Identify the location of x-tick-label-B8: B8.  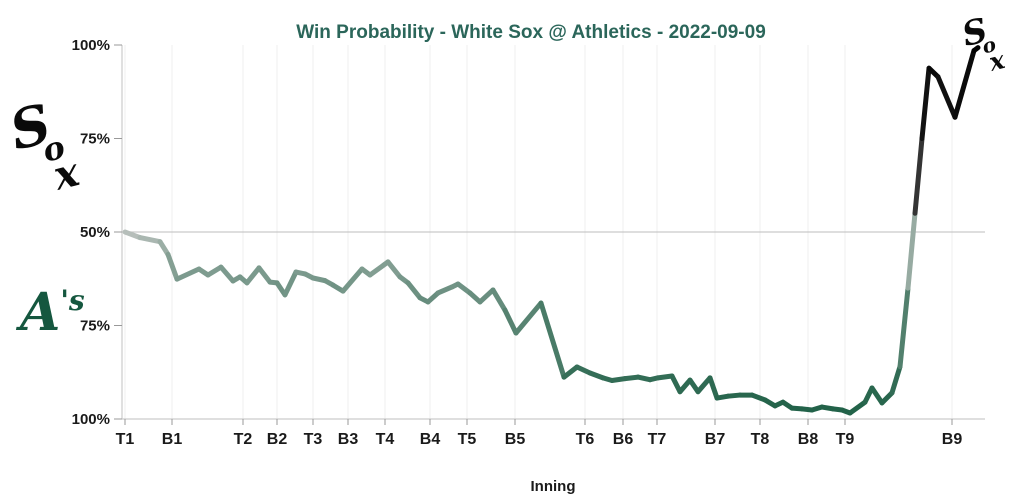
(808, 439).